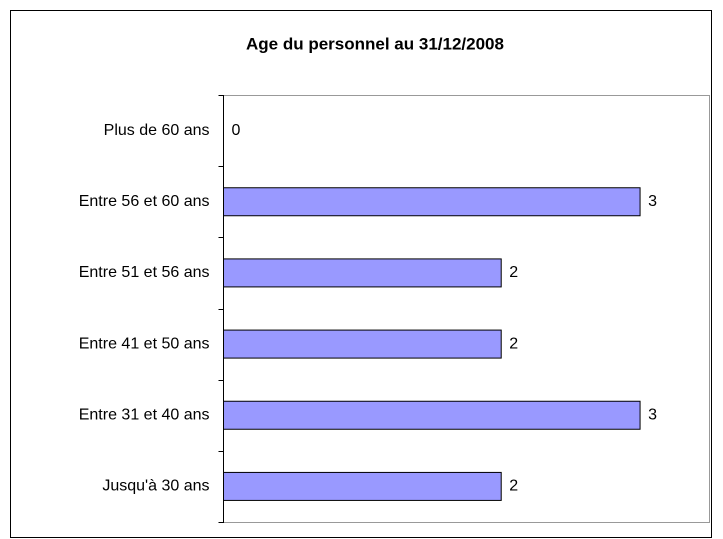  What do you see at coordinates (155, 486) in the screenshot?
I see `y-tick-label: Jusqu'à 30 ans` at bounding box center [155, 486].